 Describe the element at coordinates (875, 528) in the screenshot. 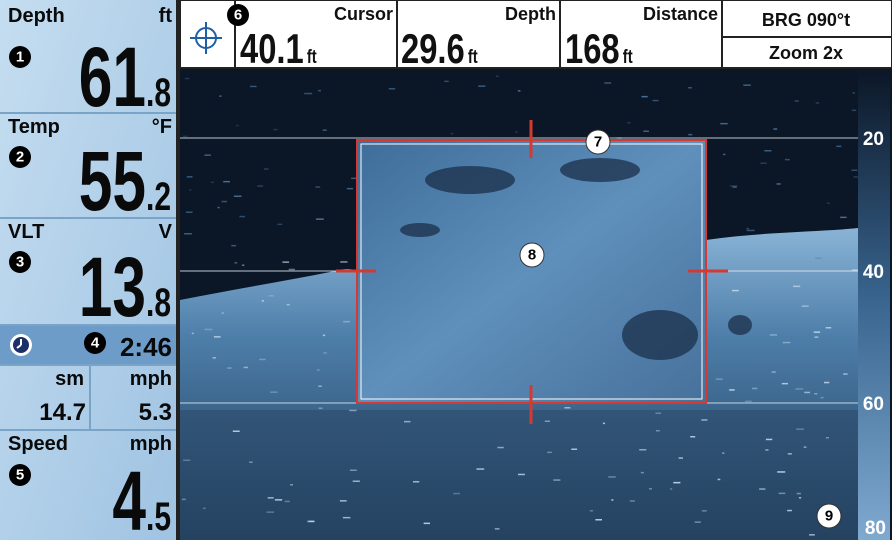

I see `depth-scale-label: 80` at that location.